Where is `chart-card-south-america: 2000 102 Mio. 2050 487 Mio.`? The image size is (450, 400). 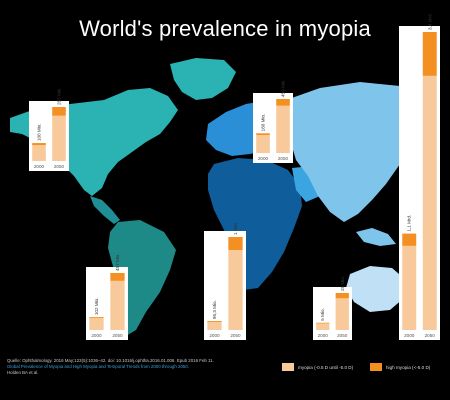
chart-card-south-america: 2000 102 Mio. 2050 487 Mio. is located at coordinates (107, 296).